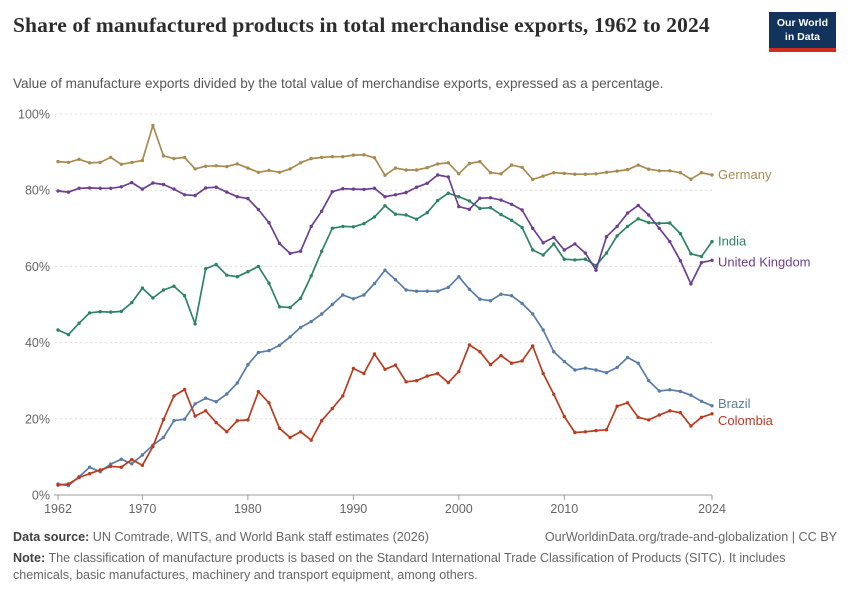  I want to click on y-axis-label: 100%, so click(34, 115).